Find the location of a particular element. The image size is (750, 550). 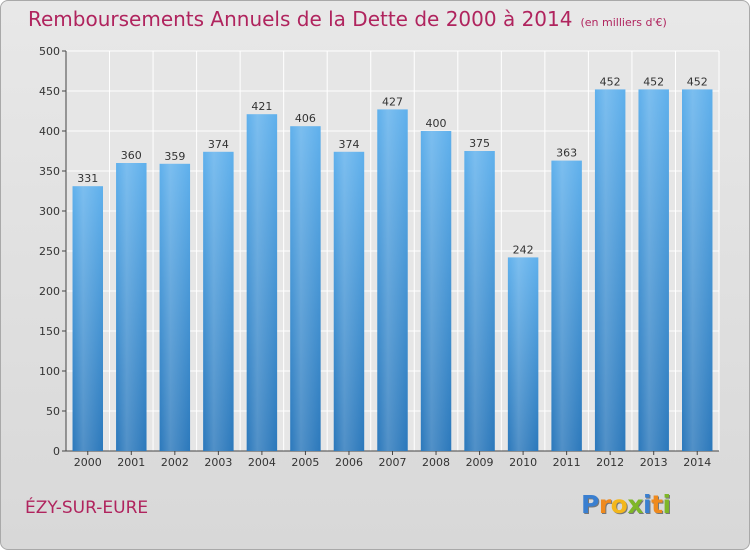

x-tick-label: 2009 is located at coordinates (480, 462).